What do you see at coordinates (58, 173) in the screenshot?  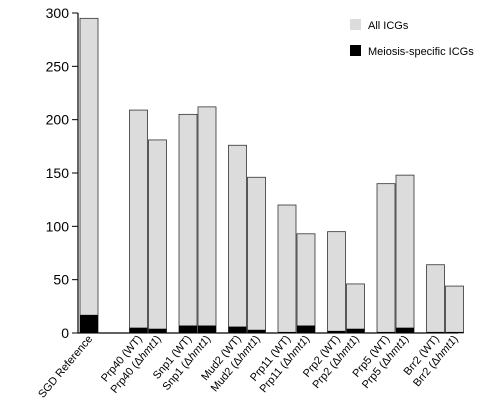 I see `y-tick-label: 150` at bounding box center [58, 173].